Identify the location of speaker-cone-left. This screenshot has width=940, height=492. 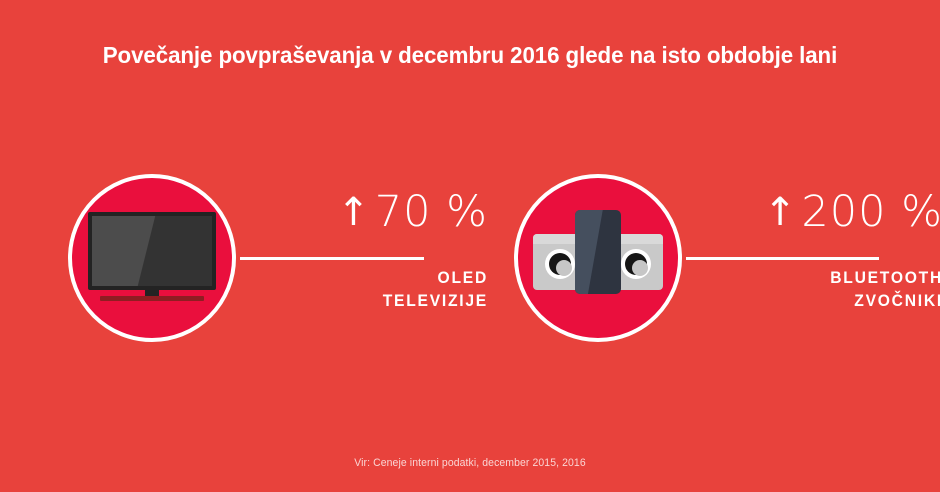
(560, 264).